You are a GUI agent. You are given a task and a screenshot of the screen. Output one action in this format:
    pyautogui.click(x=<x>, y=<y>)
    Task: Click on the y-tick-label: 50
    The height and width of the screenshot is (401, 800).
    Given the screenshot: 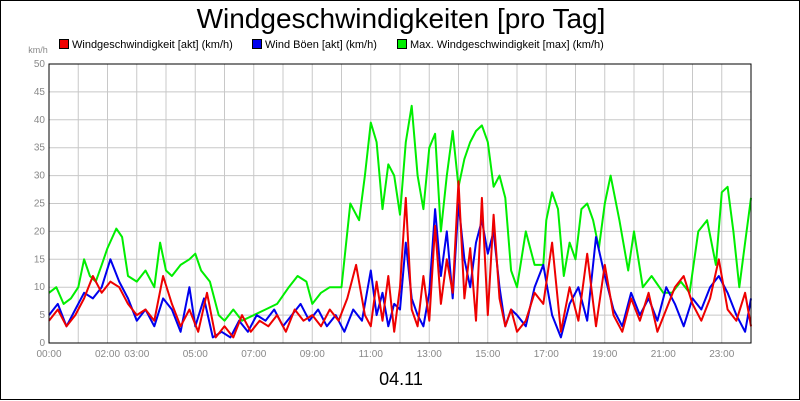 What is the action you would take?
    pyautogui.click(x=40, y=64)
    